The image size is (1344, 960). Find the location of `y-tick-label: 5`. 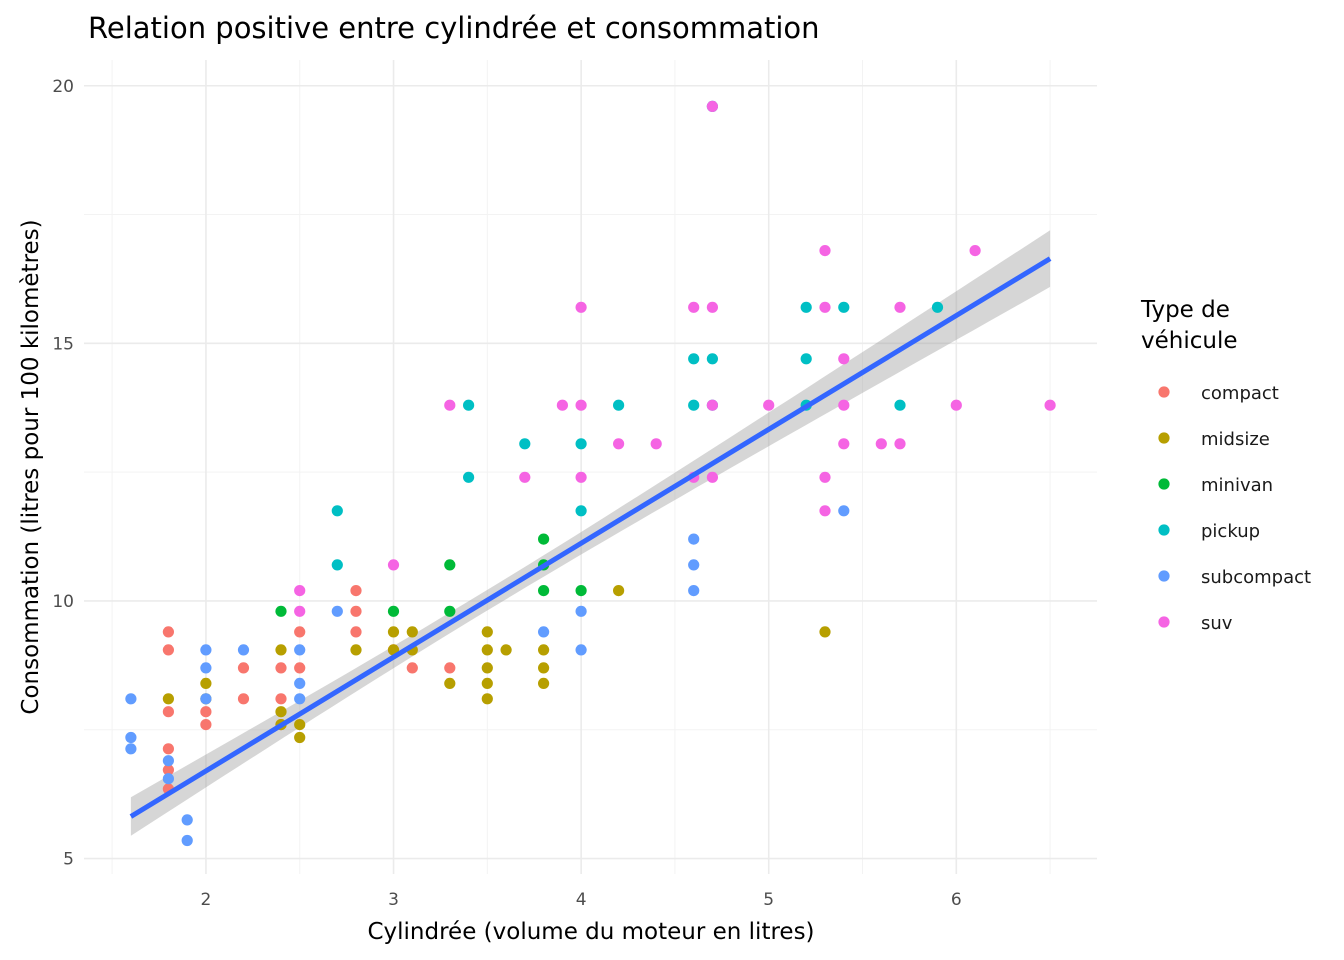

y-tick-label: 5 is located at coordinates (68, 860).